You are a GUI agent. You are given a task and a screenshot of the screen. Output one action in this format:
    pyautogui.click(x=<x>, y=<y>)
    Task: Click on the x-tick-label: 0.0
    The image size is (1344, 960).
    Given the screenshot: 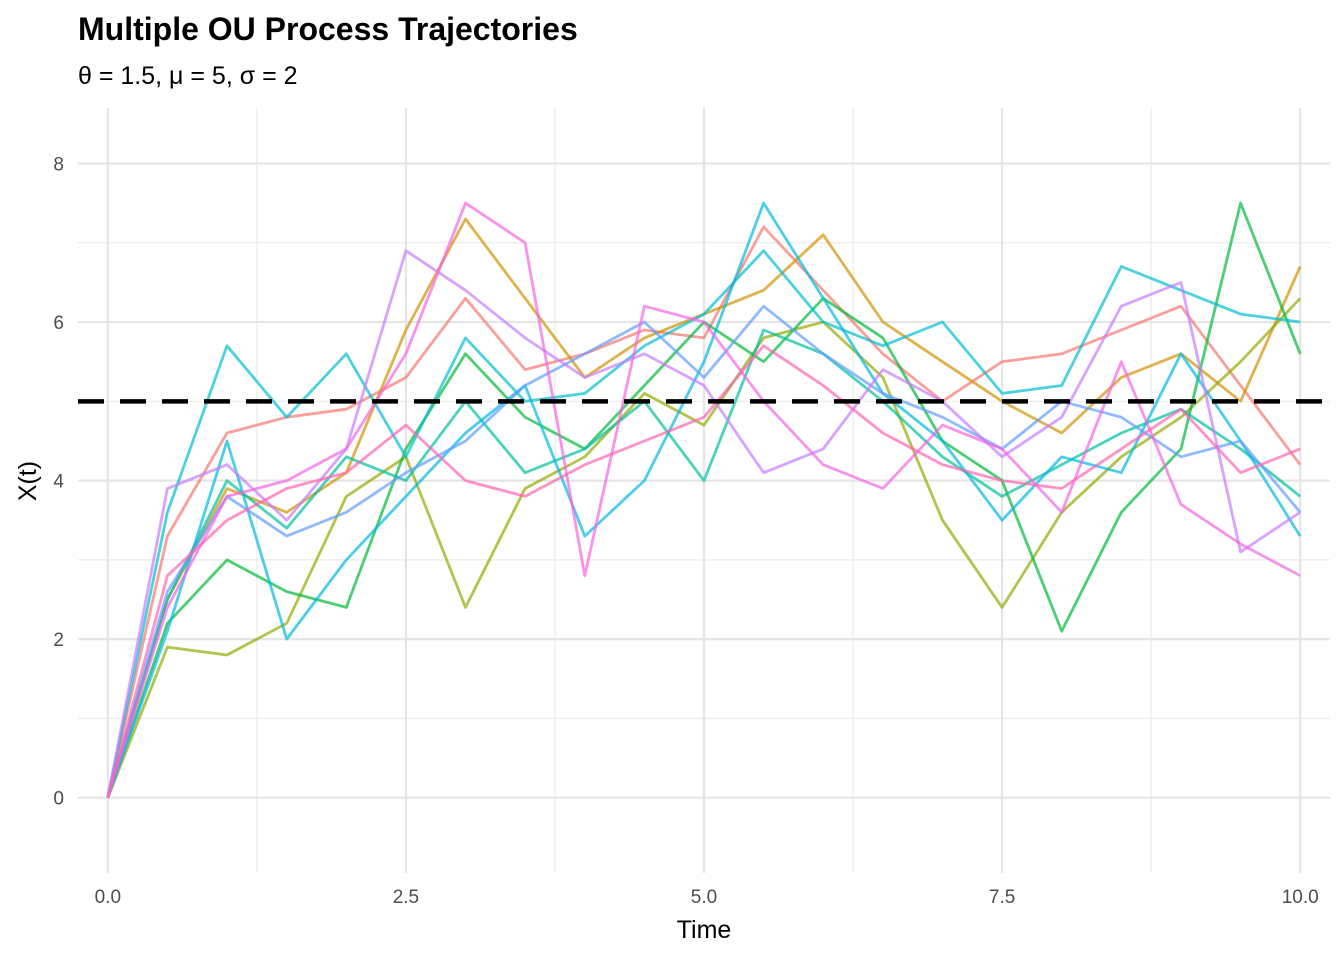 What is the action you would take?
    pyautogui.click(x=108, y=897)
    